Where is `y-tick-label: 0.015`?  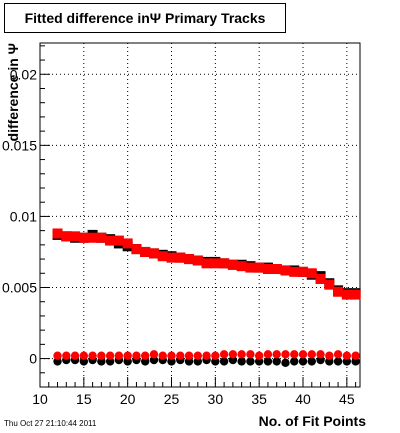
y-tick-label: 0.015 is located at coordinates (19, 145).